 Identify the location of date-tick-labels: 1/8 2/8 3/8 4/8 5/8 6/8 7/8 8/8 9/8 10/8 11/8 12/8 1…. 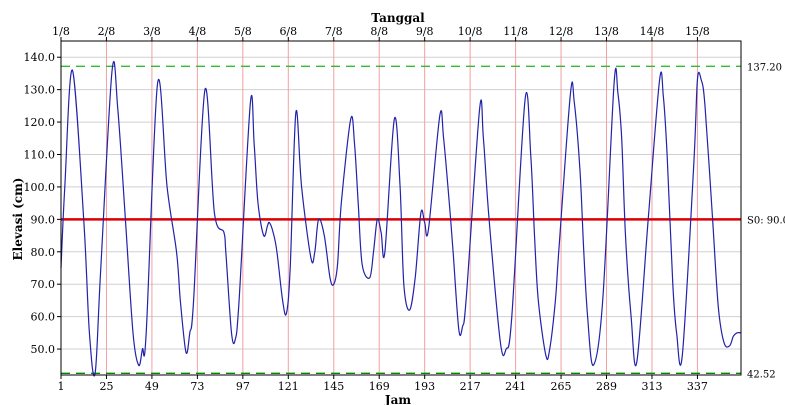
(381, 33).